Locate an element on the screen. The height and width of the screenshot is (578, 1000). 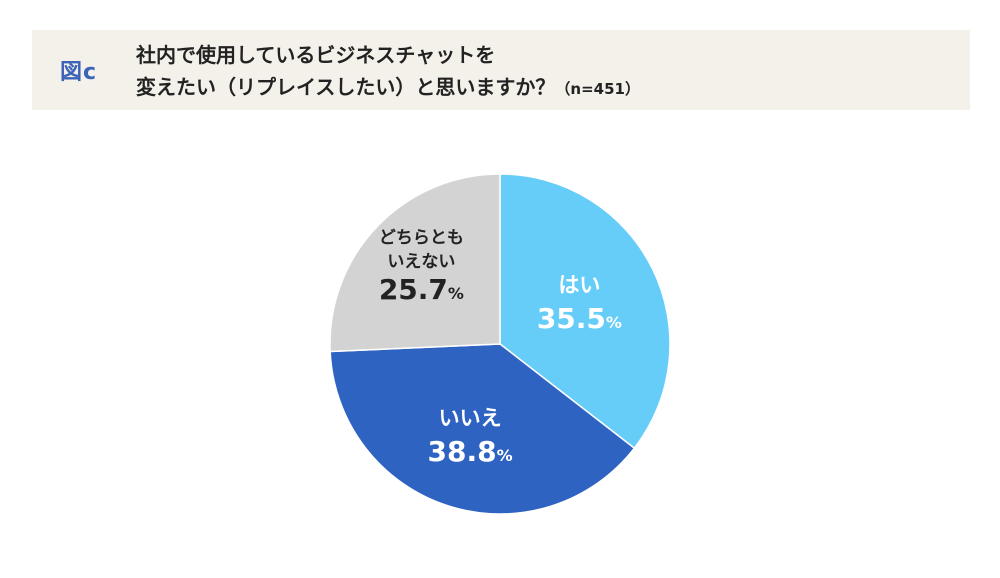
sample-size: （n=451） is located at coordinates (597, 89).